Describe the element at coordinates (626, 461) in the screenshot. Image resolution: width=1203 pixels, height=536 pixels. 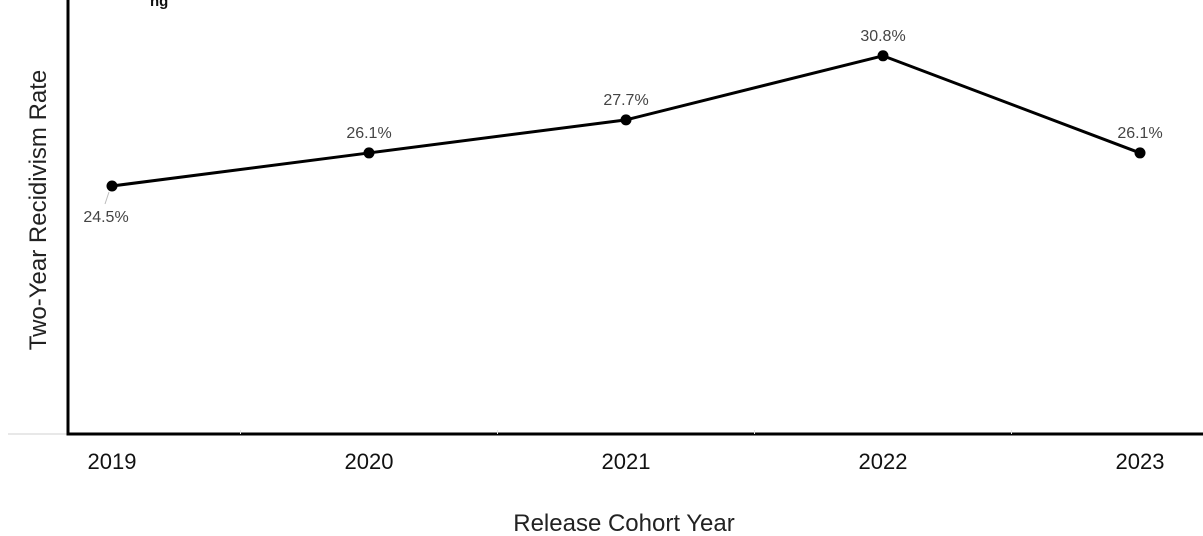
I see `x-tick-label: 2021` at that location.